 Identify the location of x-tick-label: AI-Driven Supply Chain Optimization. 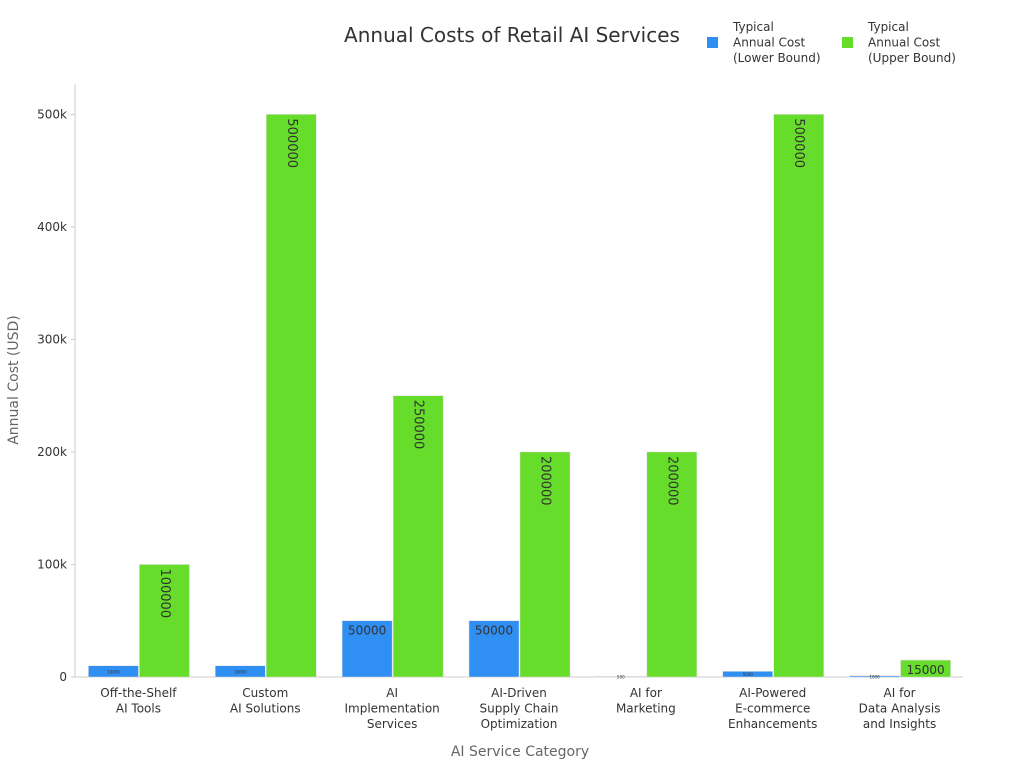
(519, 708).